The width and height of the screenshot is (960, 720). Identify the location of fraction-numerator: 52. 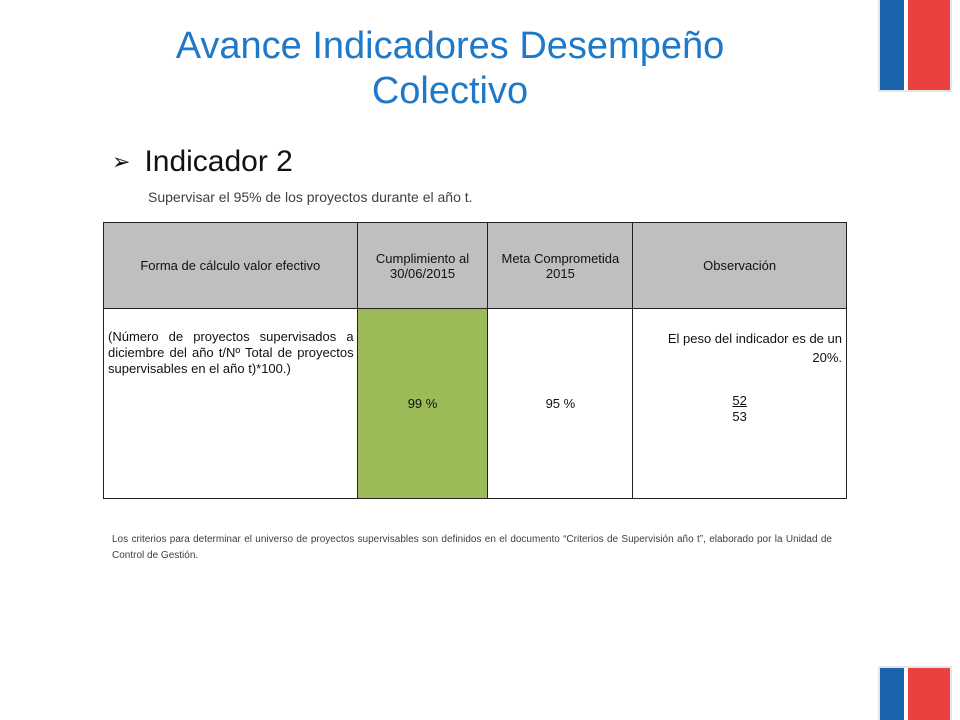
(739, 400).